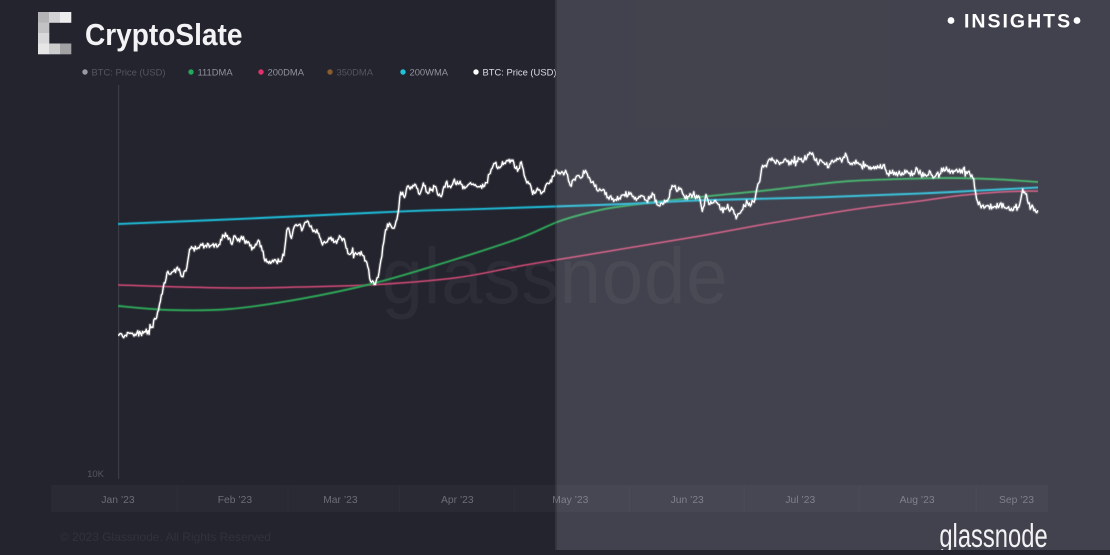  What do you see at coordinates (355, 72) in the screenshot?
I see `svg-text: 350DMA` at bounding box center [355, 72].